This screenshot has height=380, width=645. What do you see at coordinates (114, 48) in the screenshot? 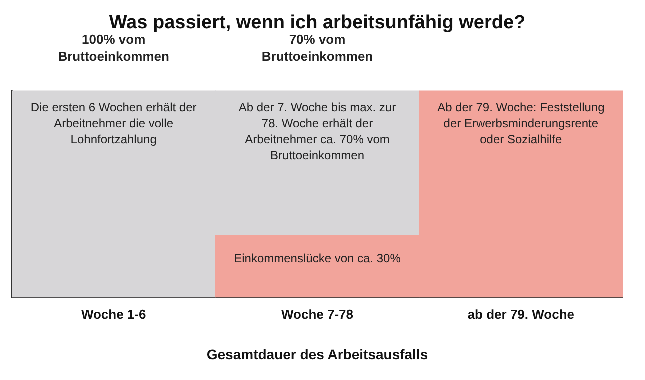
I see `text: 100% vom Bruttoeinkommen` at bounding box center [114, 48].